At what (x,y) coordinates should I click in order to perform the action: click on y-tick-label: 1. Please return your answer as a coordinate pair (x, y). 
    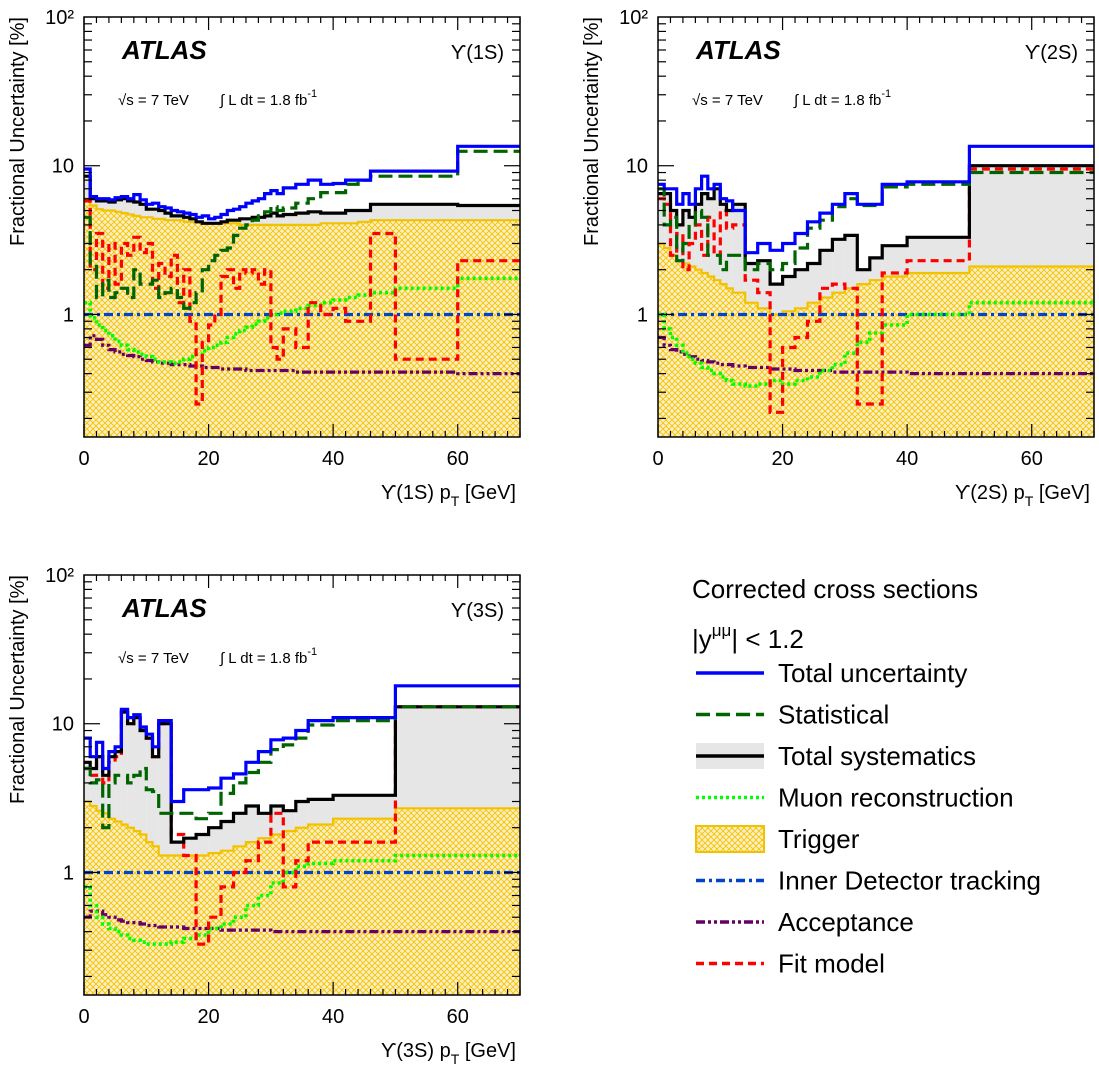
    Looking at the image, I should click on (68, 315).